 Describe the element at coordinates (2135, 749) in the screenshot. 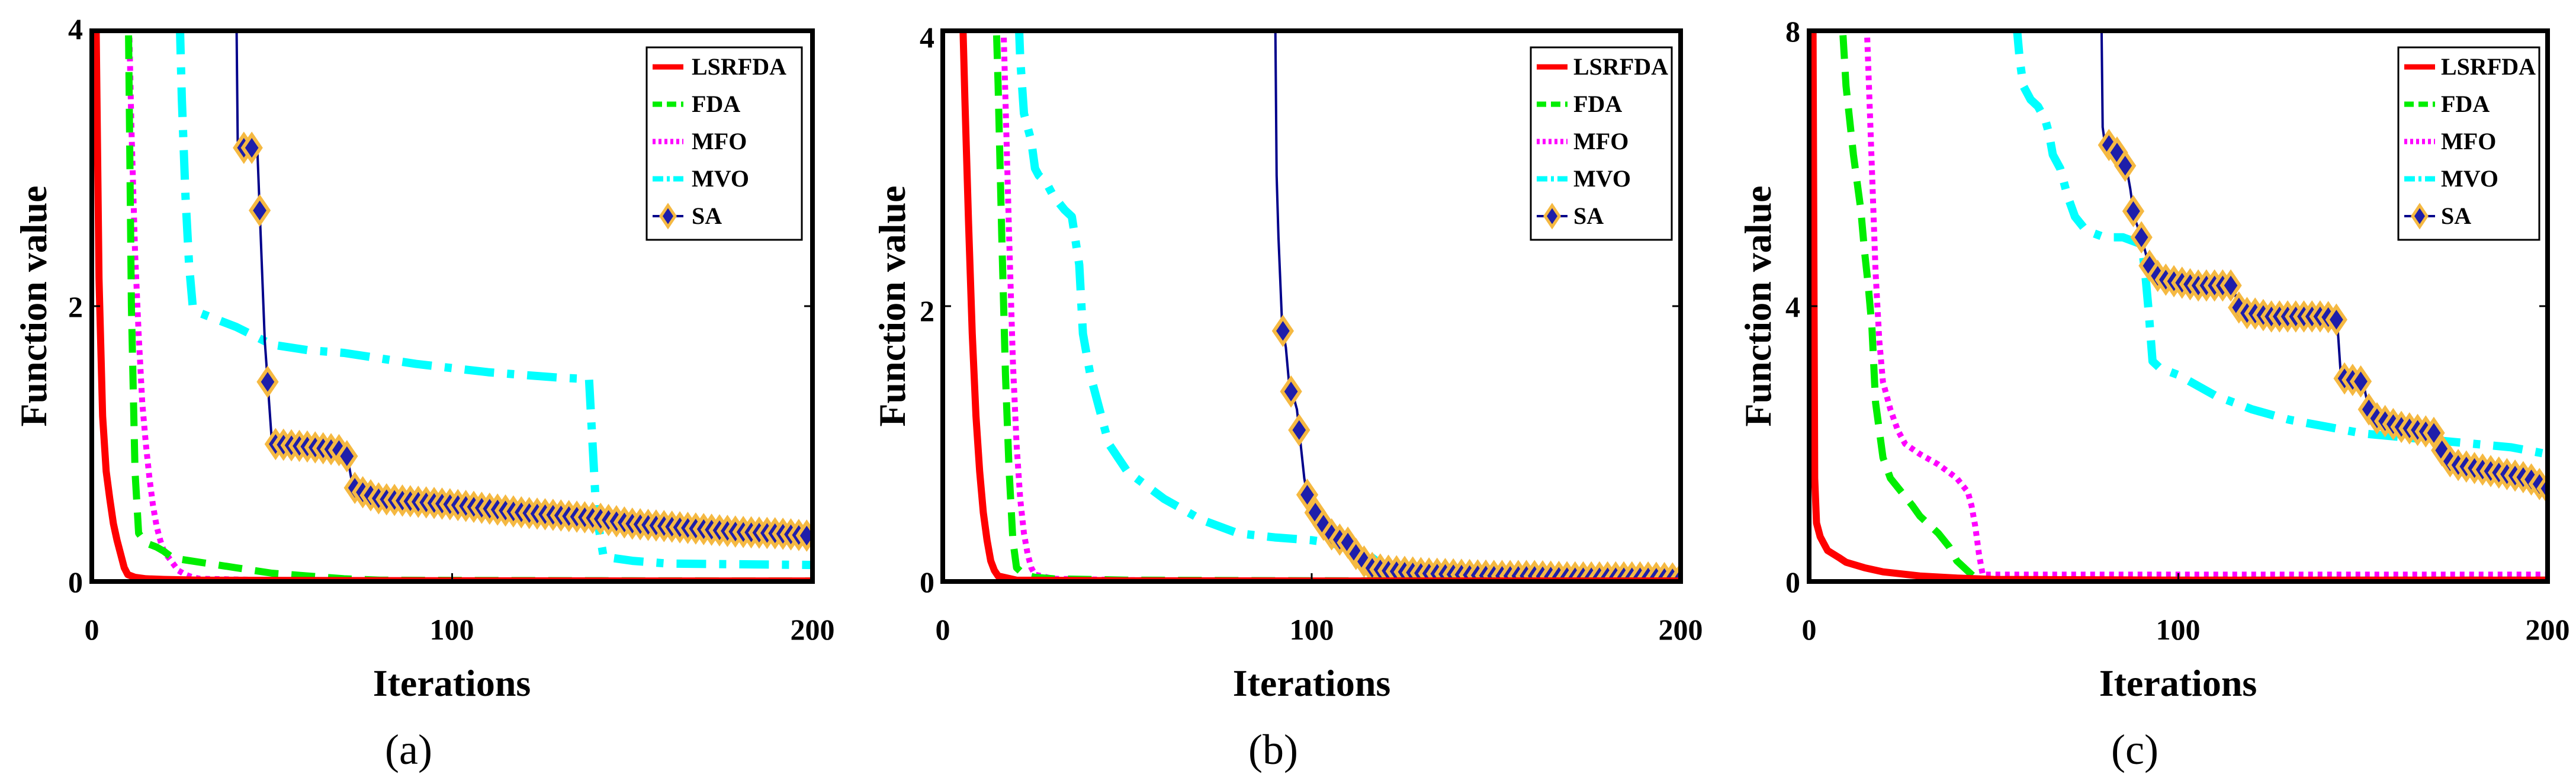

I see `panel-label: (c)` at that location.